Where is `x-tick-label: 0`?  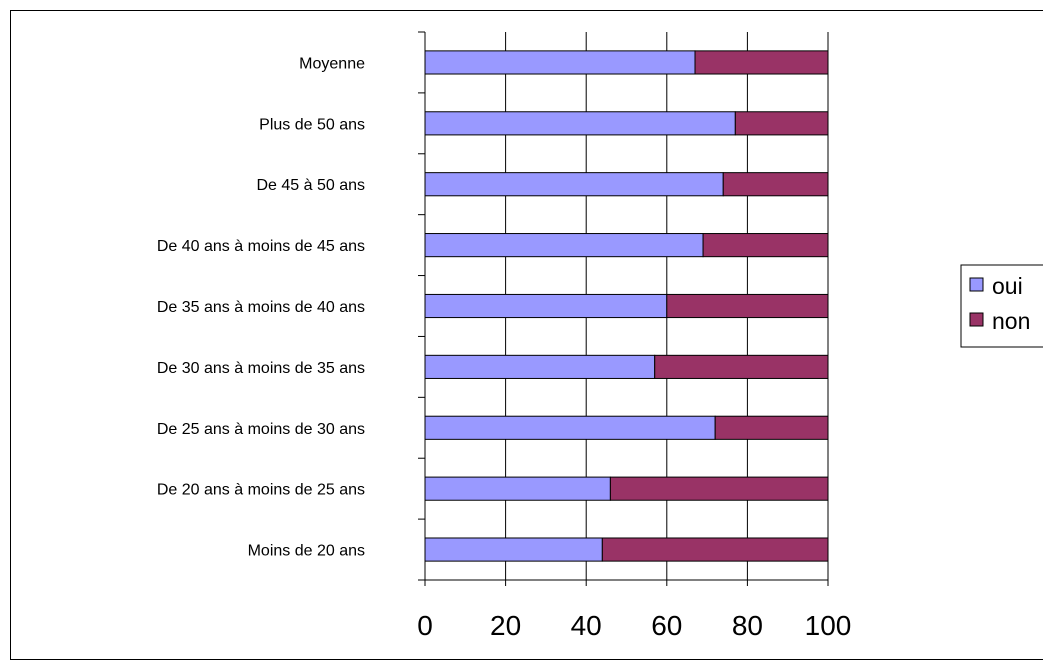
x-tick-label: 0 is located at coordinates (425, 625).